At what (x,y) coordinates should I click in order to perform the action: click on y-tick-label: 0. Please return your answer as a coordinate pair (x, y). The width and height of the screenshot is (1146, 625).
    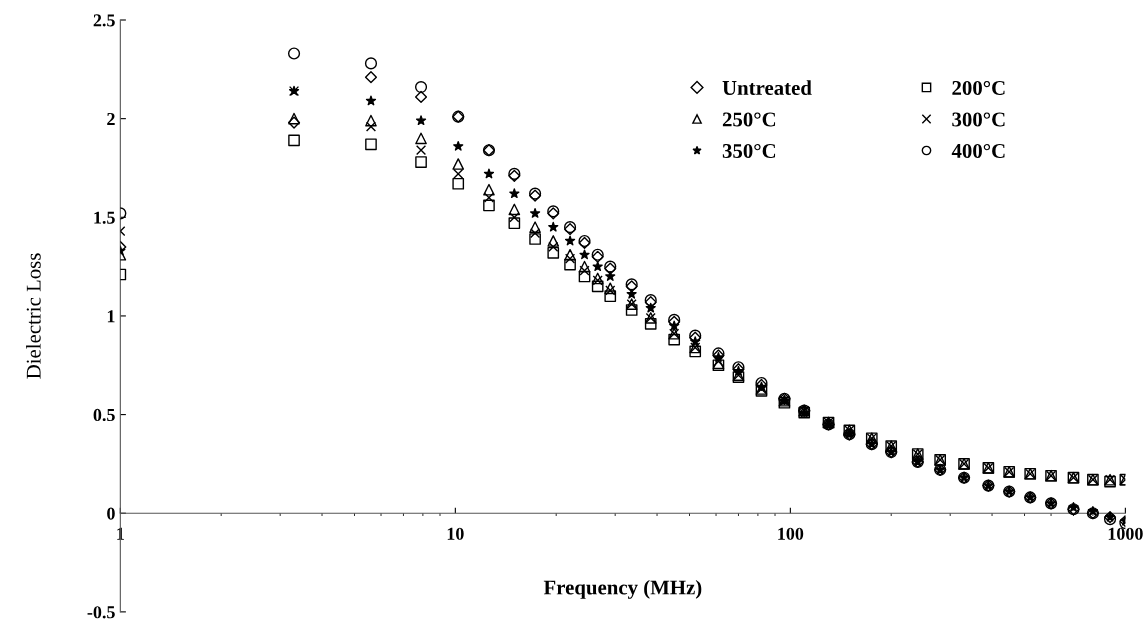
    Looking at the image, I should click on (111, 513).